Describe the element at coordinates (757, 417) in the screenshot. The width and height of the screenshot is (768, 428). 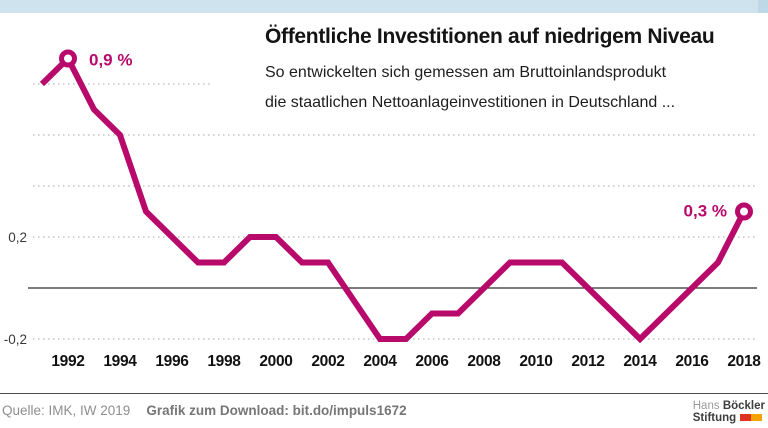
I see `logo-orange-block` at that location.